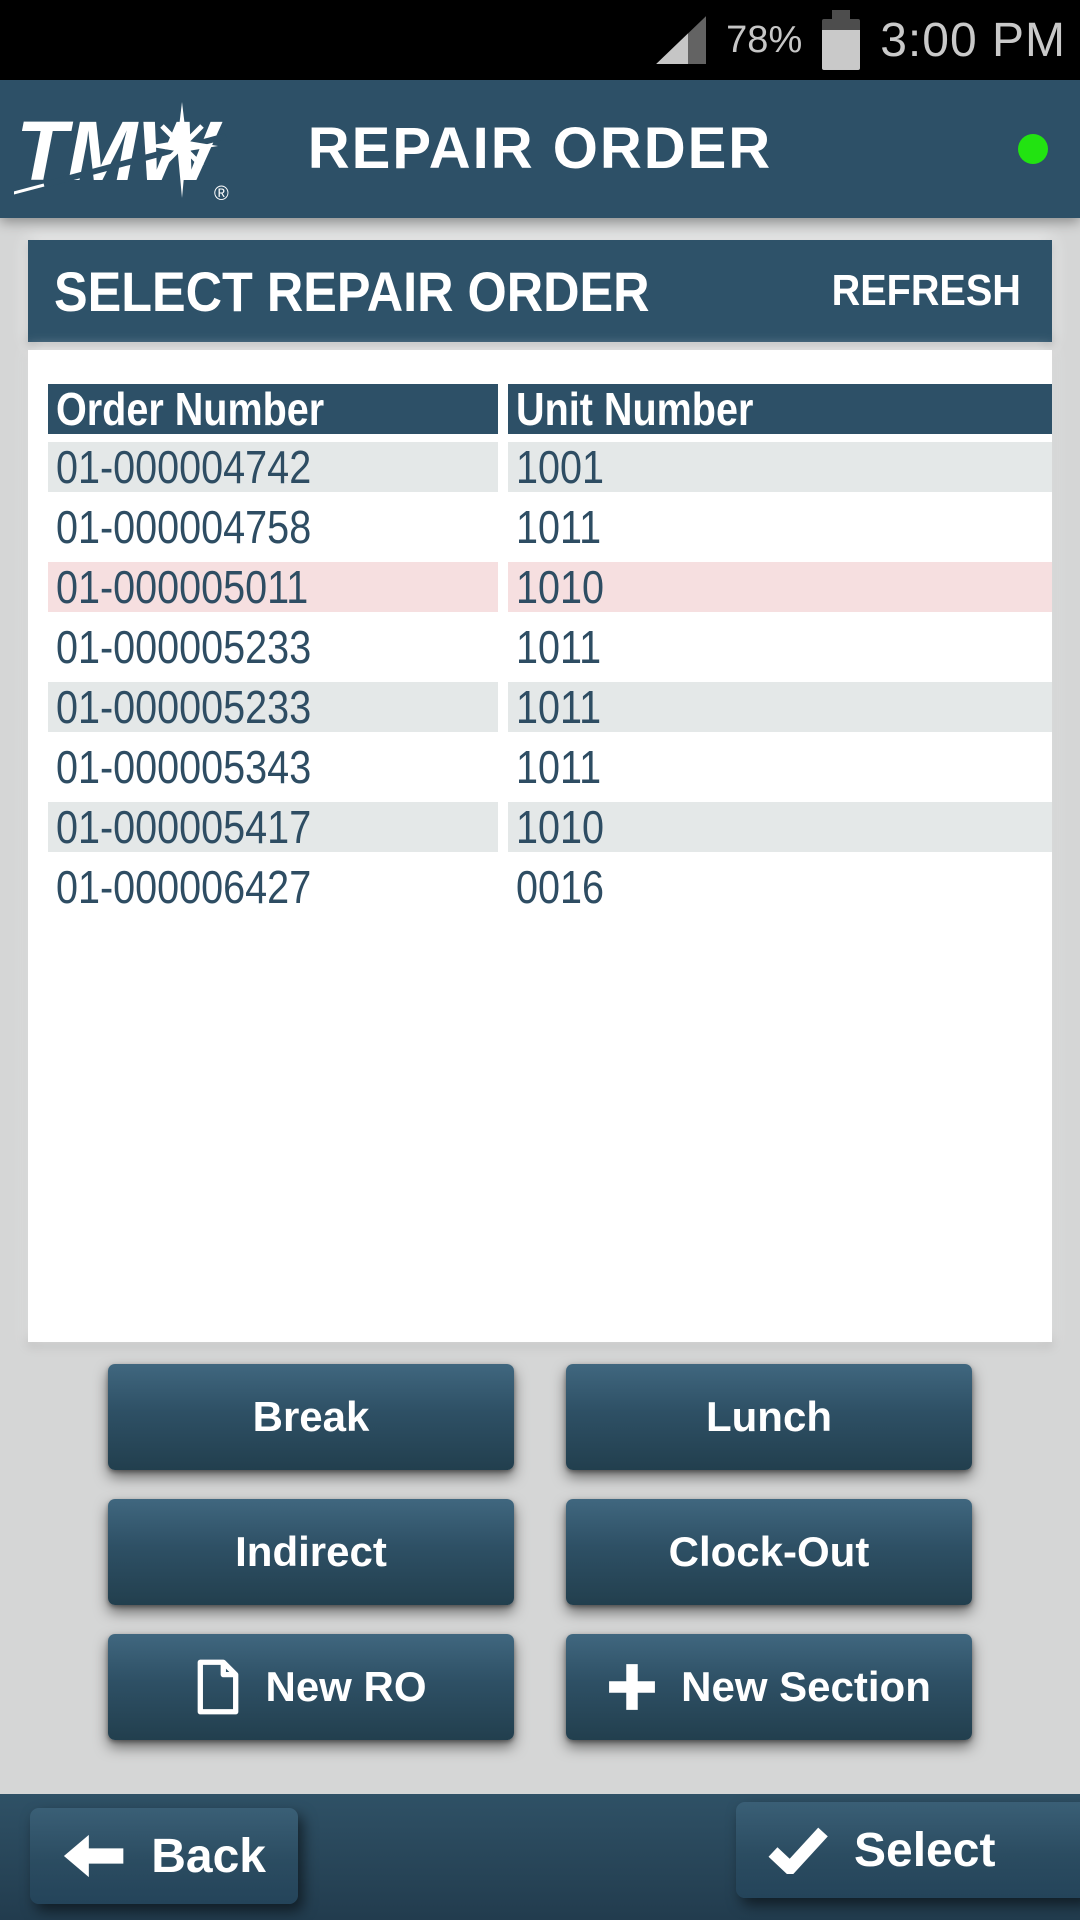  What do you see at coordinates (184, 767) in the screenshot?
I see `order-number-text: 01-000005343` at bounding box center [184, 767].